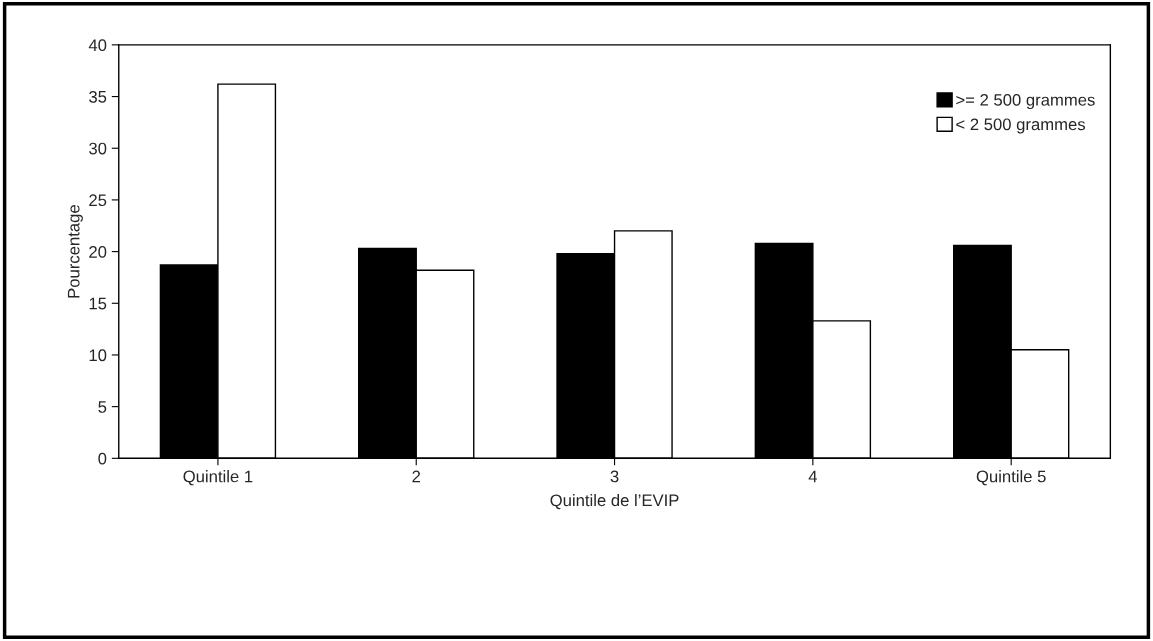  I want to click on y-tick-label: 10, so click(98, 355).